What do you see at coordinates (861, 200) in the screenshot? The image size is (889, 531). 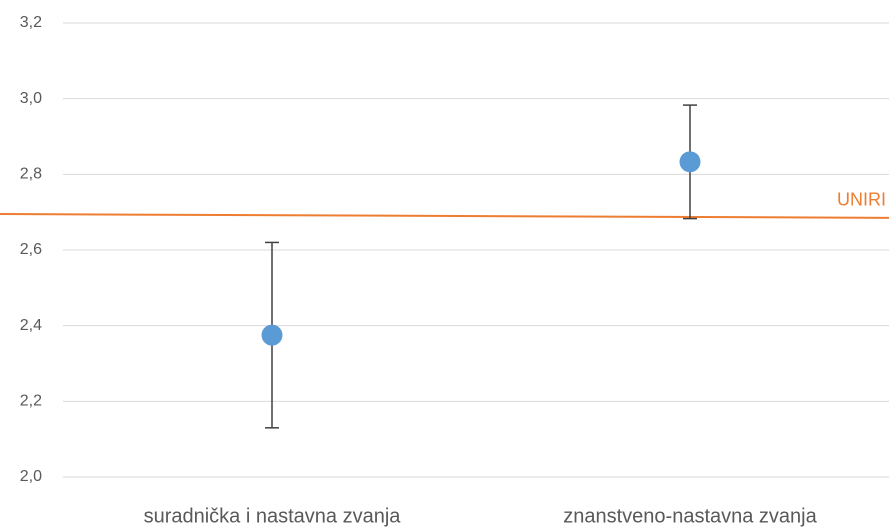 I see `reference-label: UNIRI` at bounding box center [861, 200].